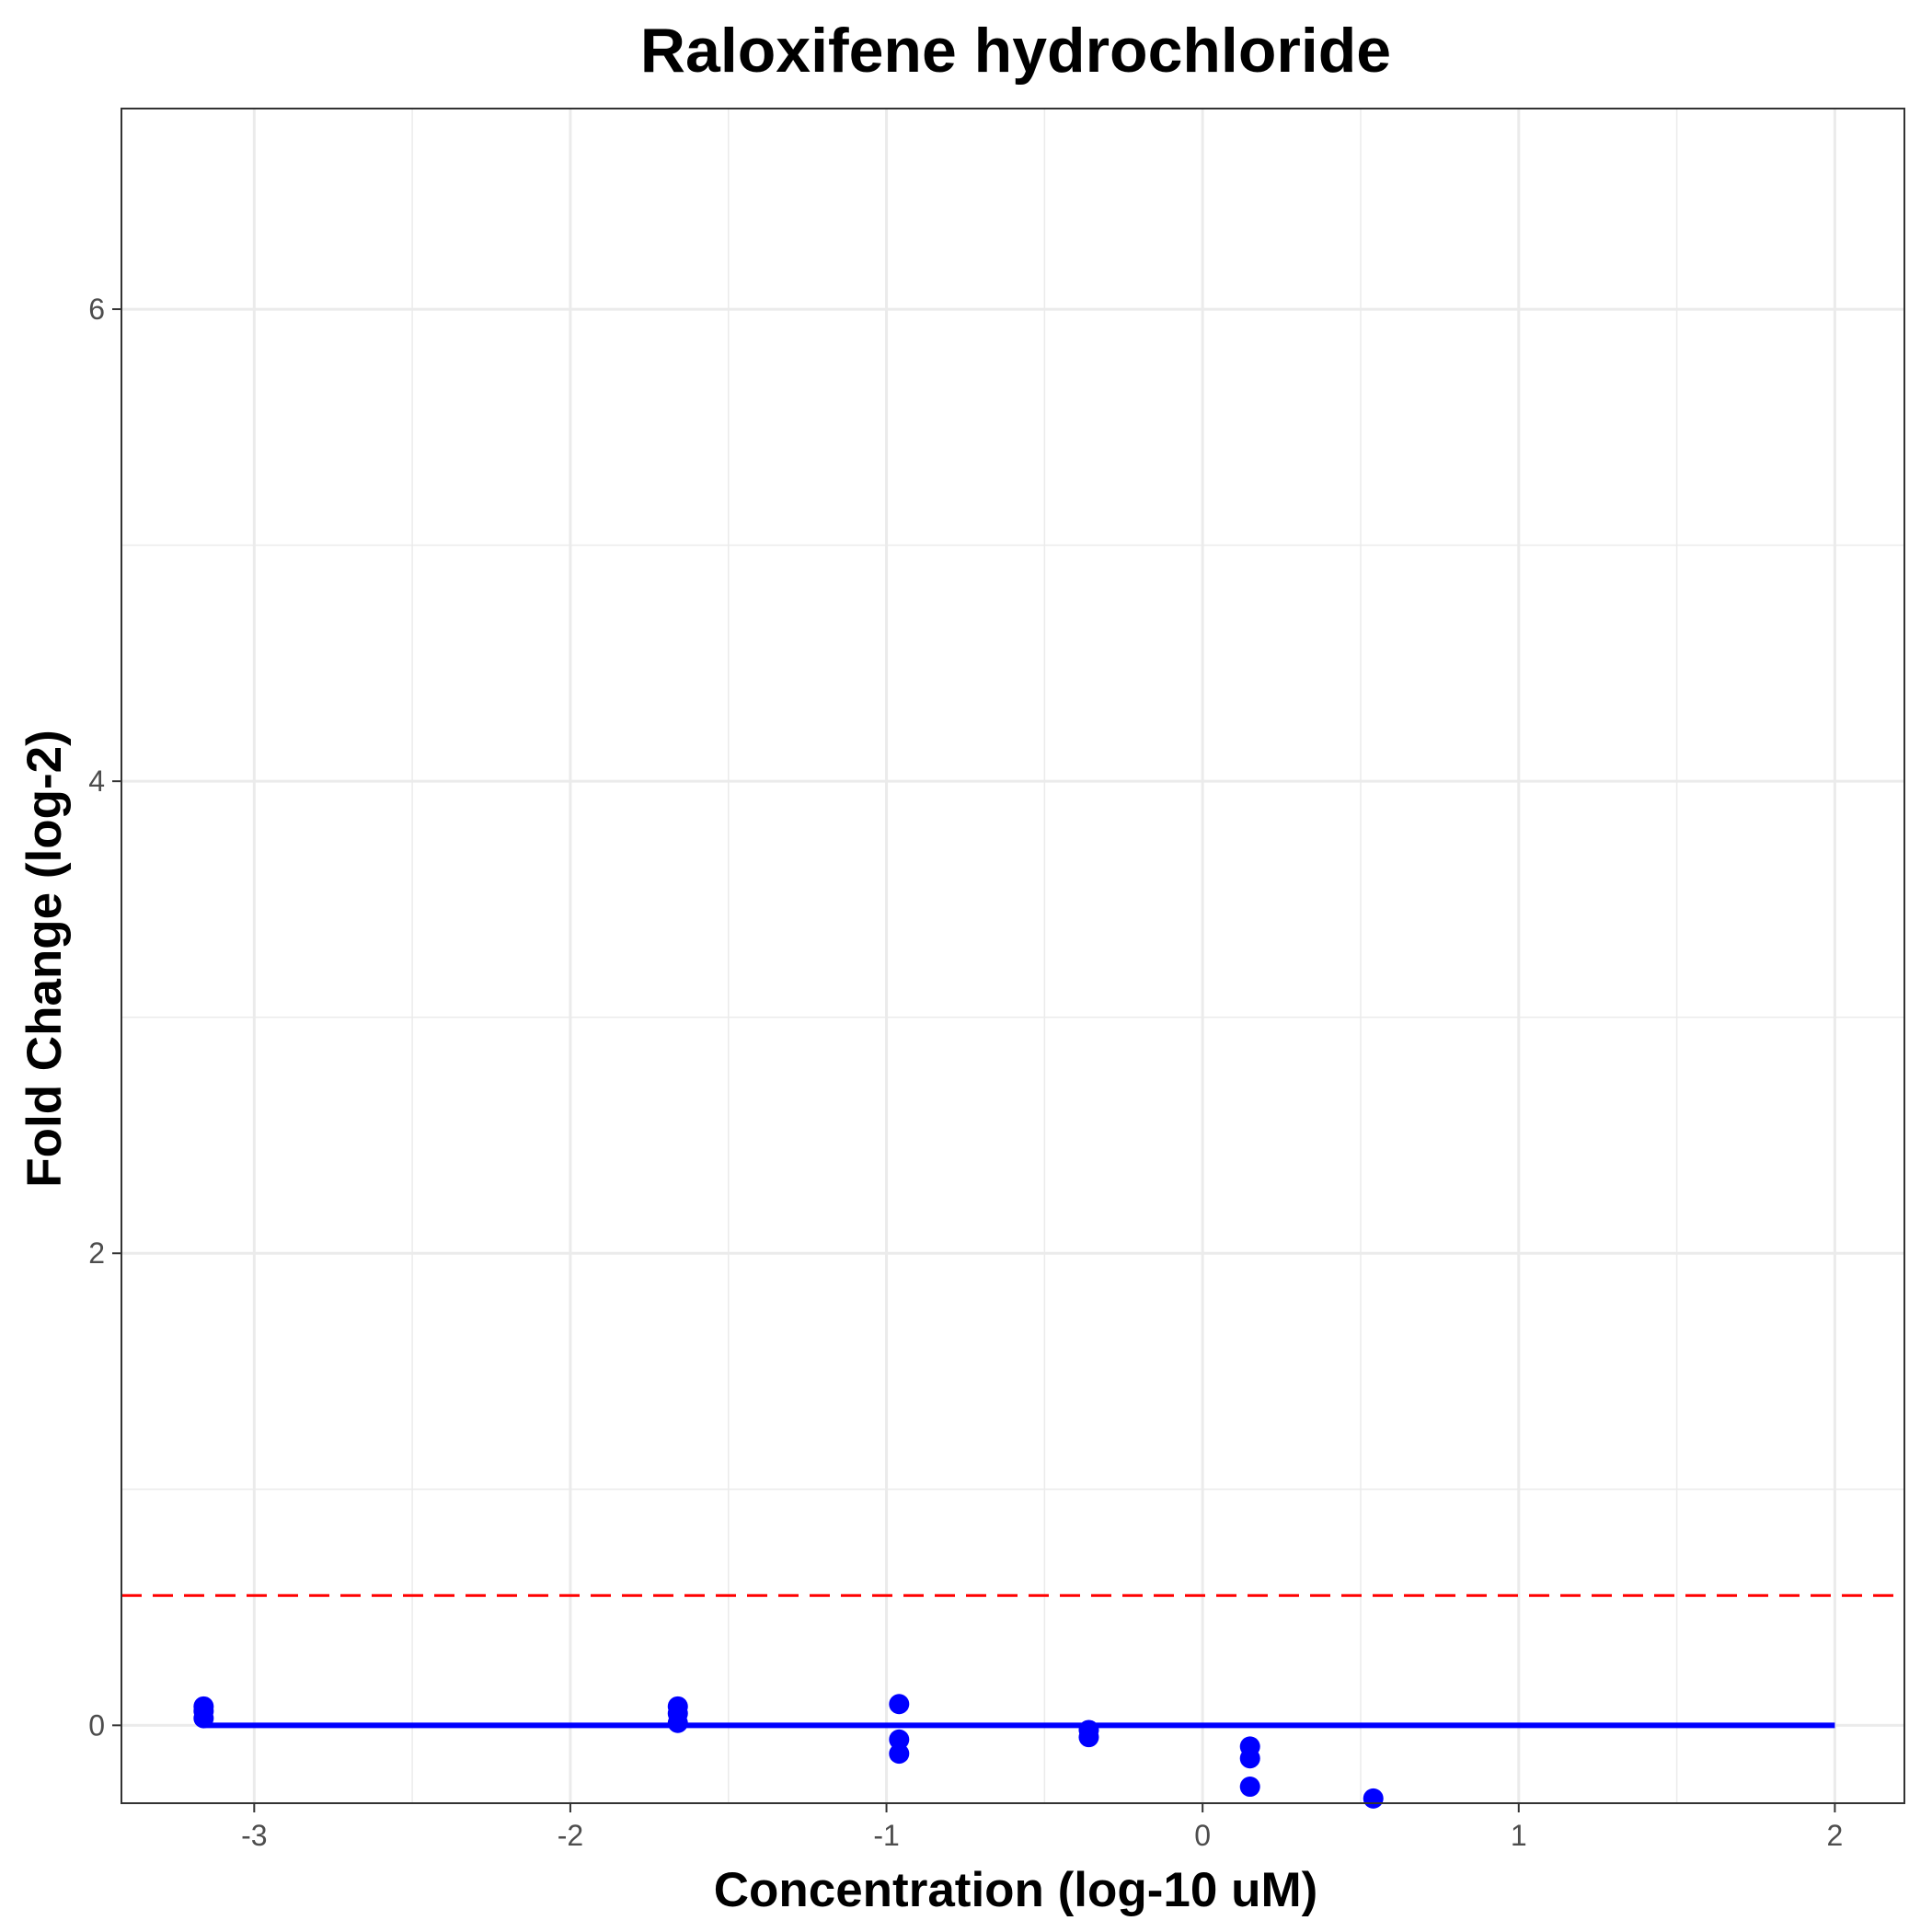 Image resolution: width=1932 pixels, height=1932 pixels. I want to click on chart-title: Raloxifene hydrochloride, so click(1016, 51).